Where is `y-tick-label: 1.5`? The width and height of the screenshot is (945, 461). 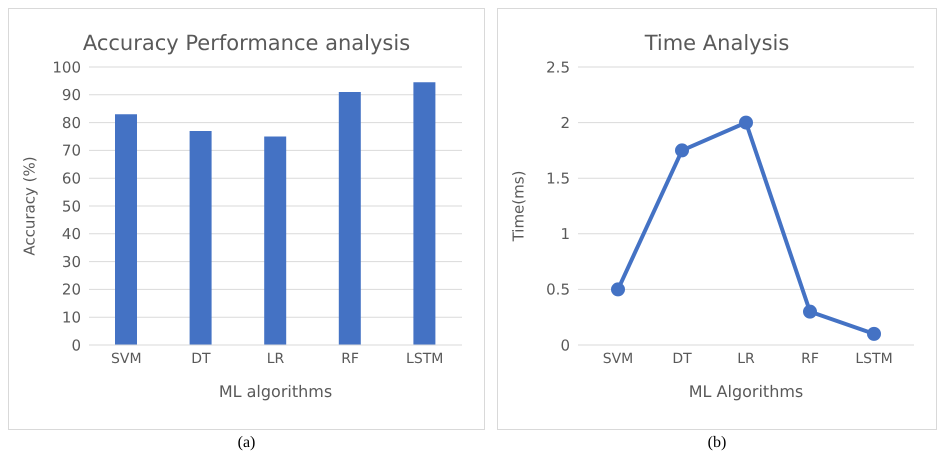
y-tick-label: 1.5 is located at coordinates (558, 179).